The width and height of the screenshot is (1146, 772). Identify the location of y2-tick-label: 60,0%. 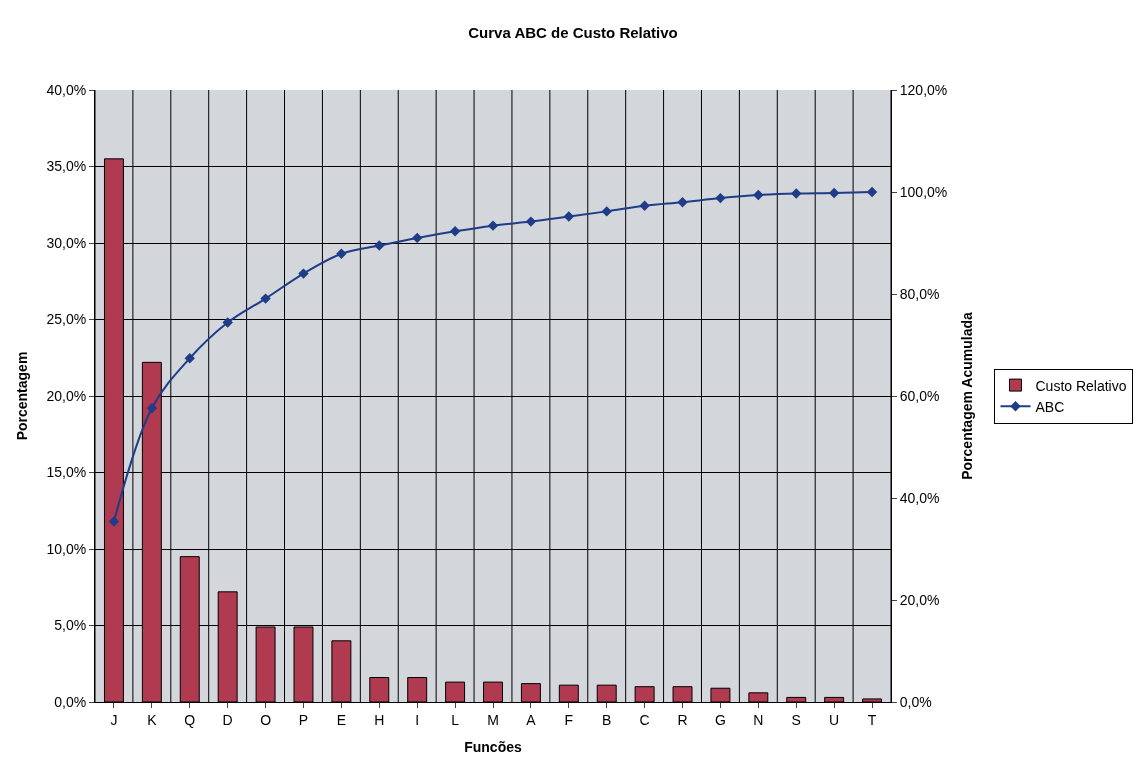
(919, 395).